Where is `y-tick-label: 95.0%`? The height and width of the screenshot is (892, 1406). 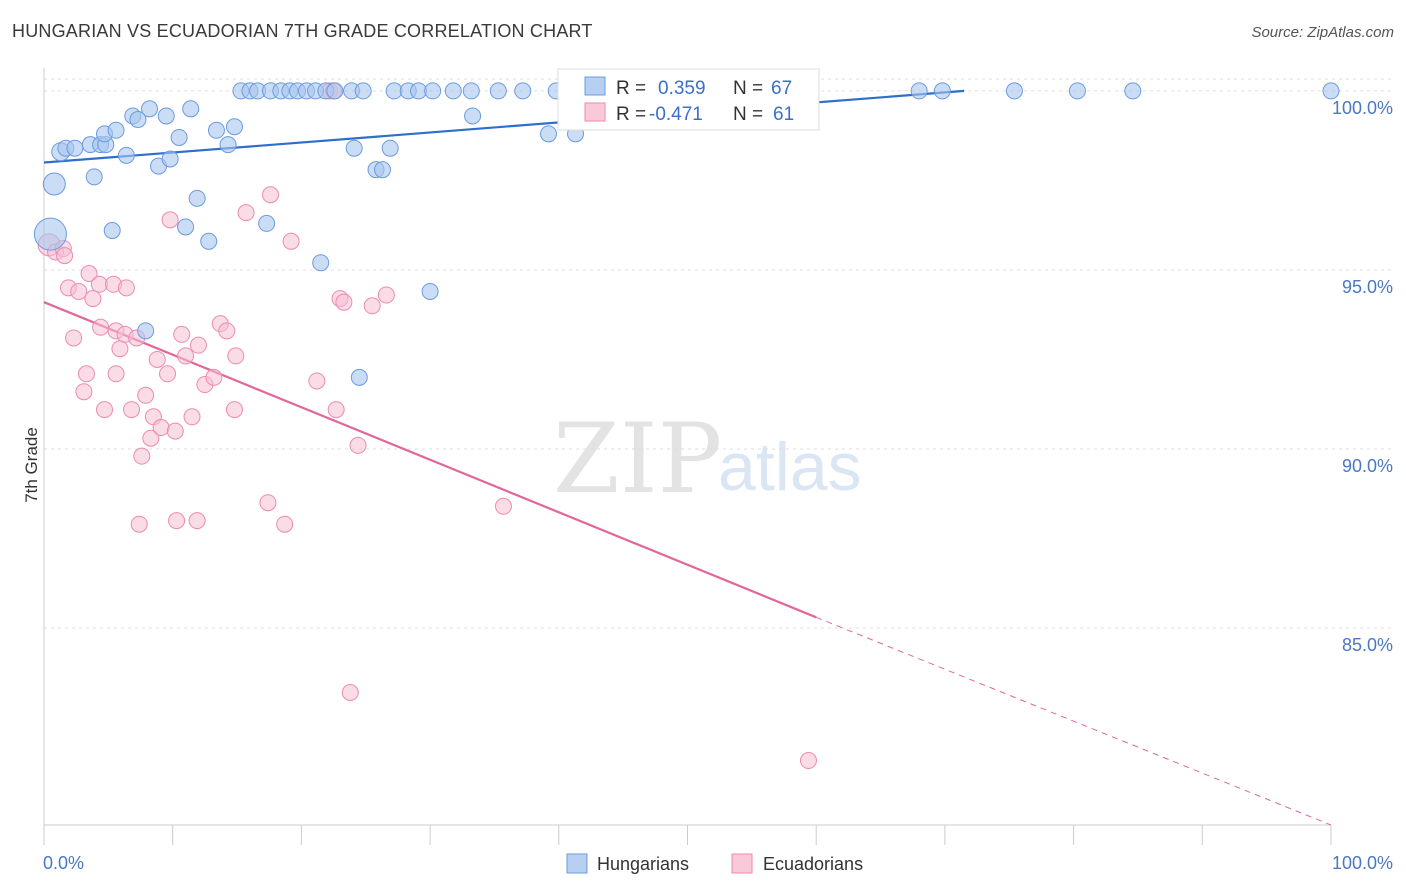
y-tick-label: 95.0% is located at coordinates (1367, 287).